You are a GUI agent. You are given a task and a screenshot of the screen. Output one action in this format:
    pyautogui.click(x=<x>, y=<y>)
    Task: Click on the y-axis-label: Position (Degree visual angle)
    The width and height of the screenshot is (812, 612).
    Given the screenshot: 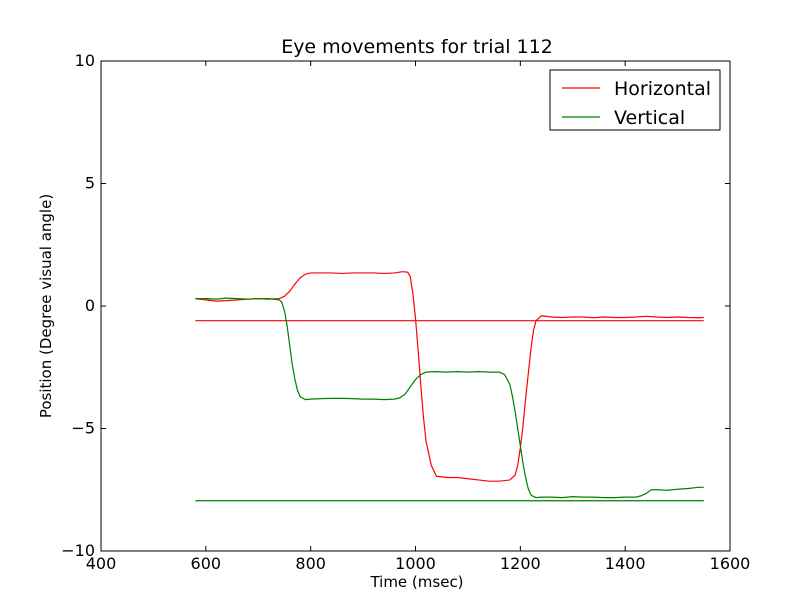 What is the action you would take?
    pyautogui.click(x=46, y=306)
    